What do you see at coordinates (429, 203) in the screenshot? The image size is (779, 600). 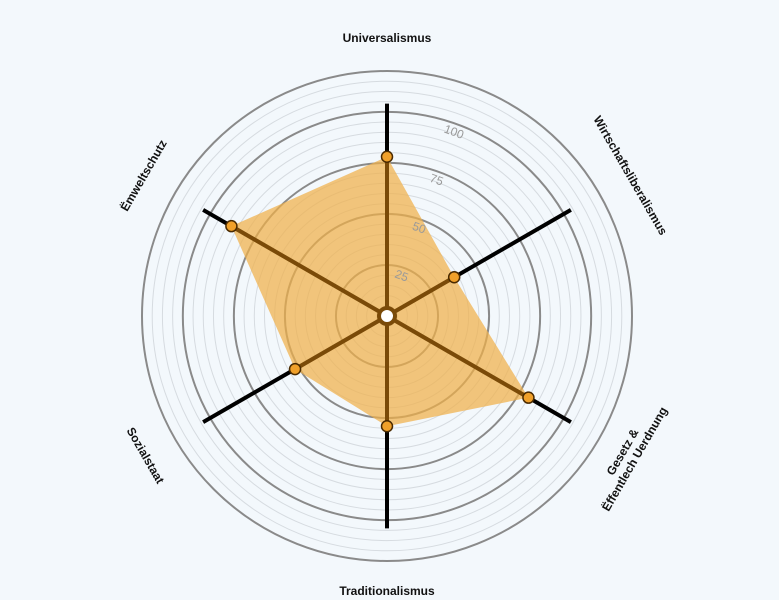 I see `tick-labels: 25 50 75 100` at bounding box center [429, 203].